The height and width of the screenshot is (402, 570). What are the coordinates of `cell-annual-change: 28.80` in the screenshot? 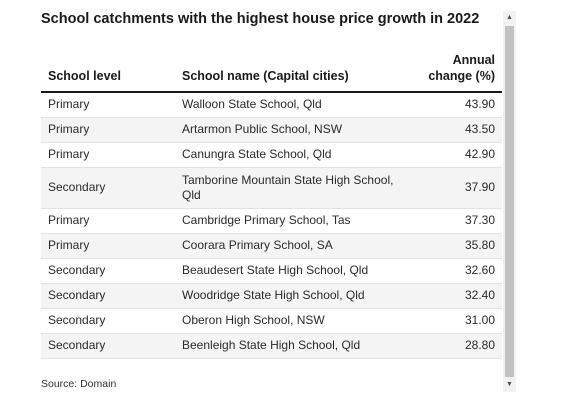 It's located at (479, 345).